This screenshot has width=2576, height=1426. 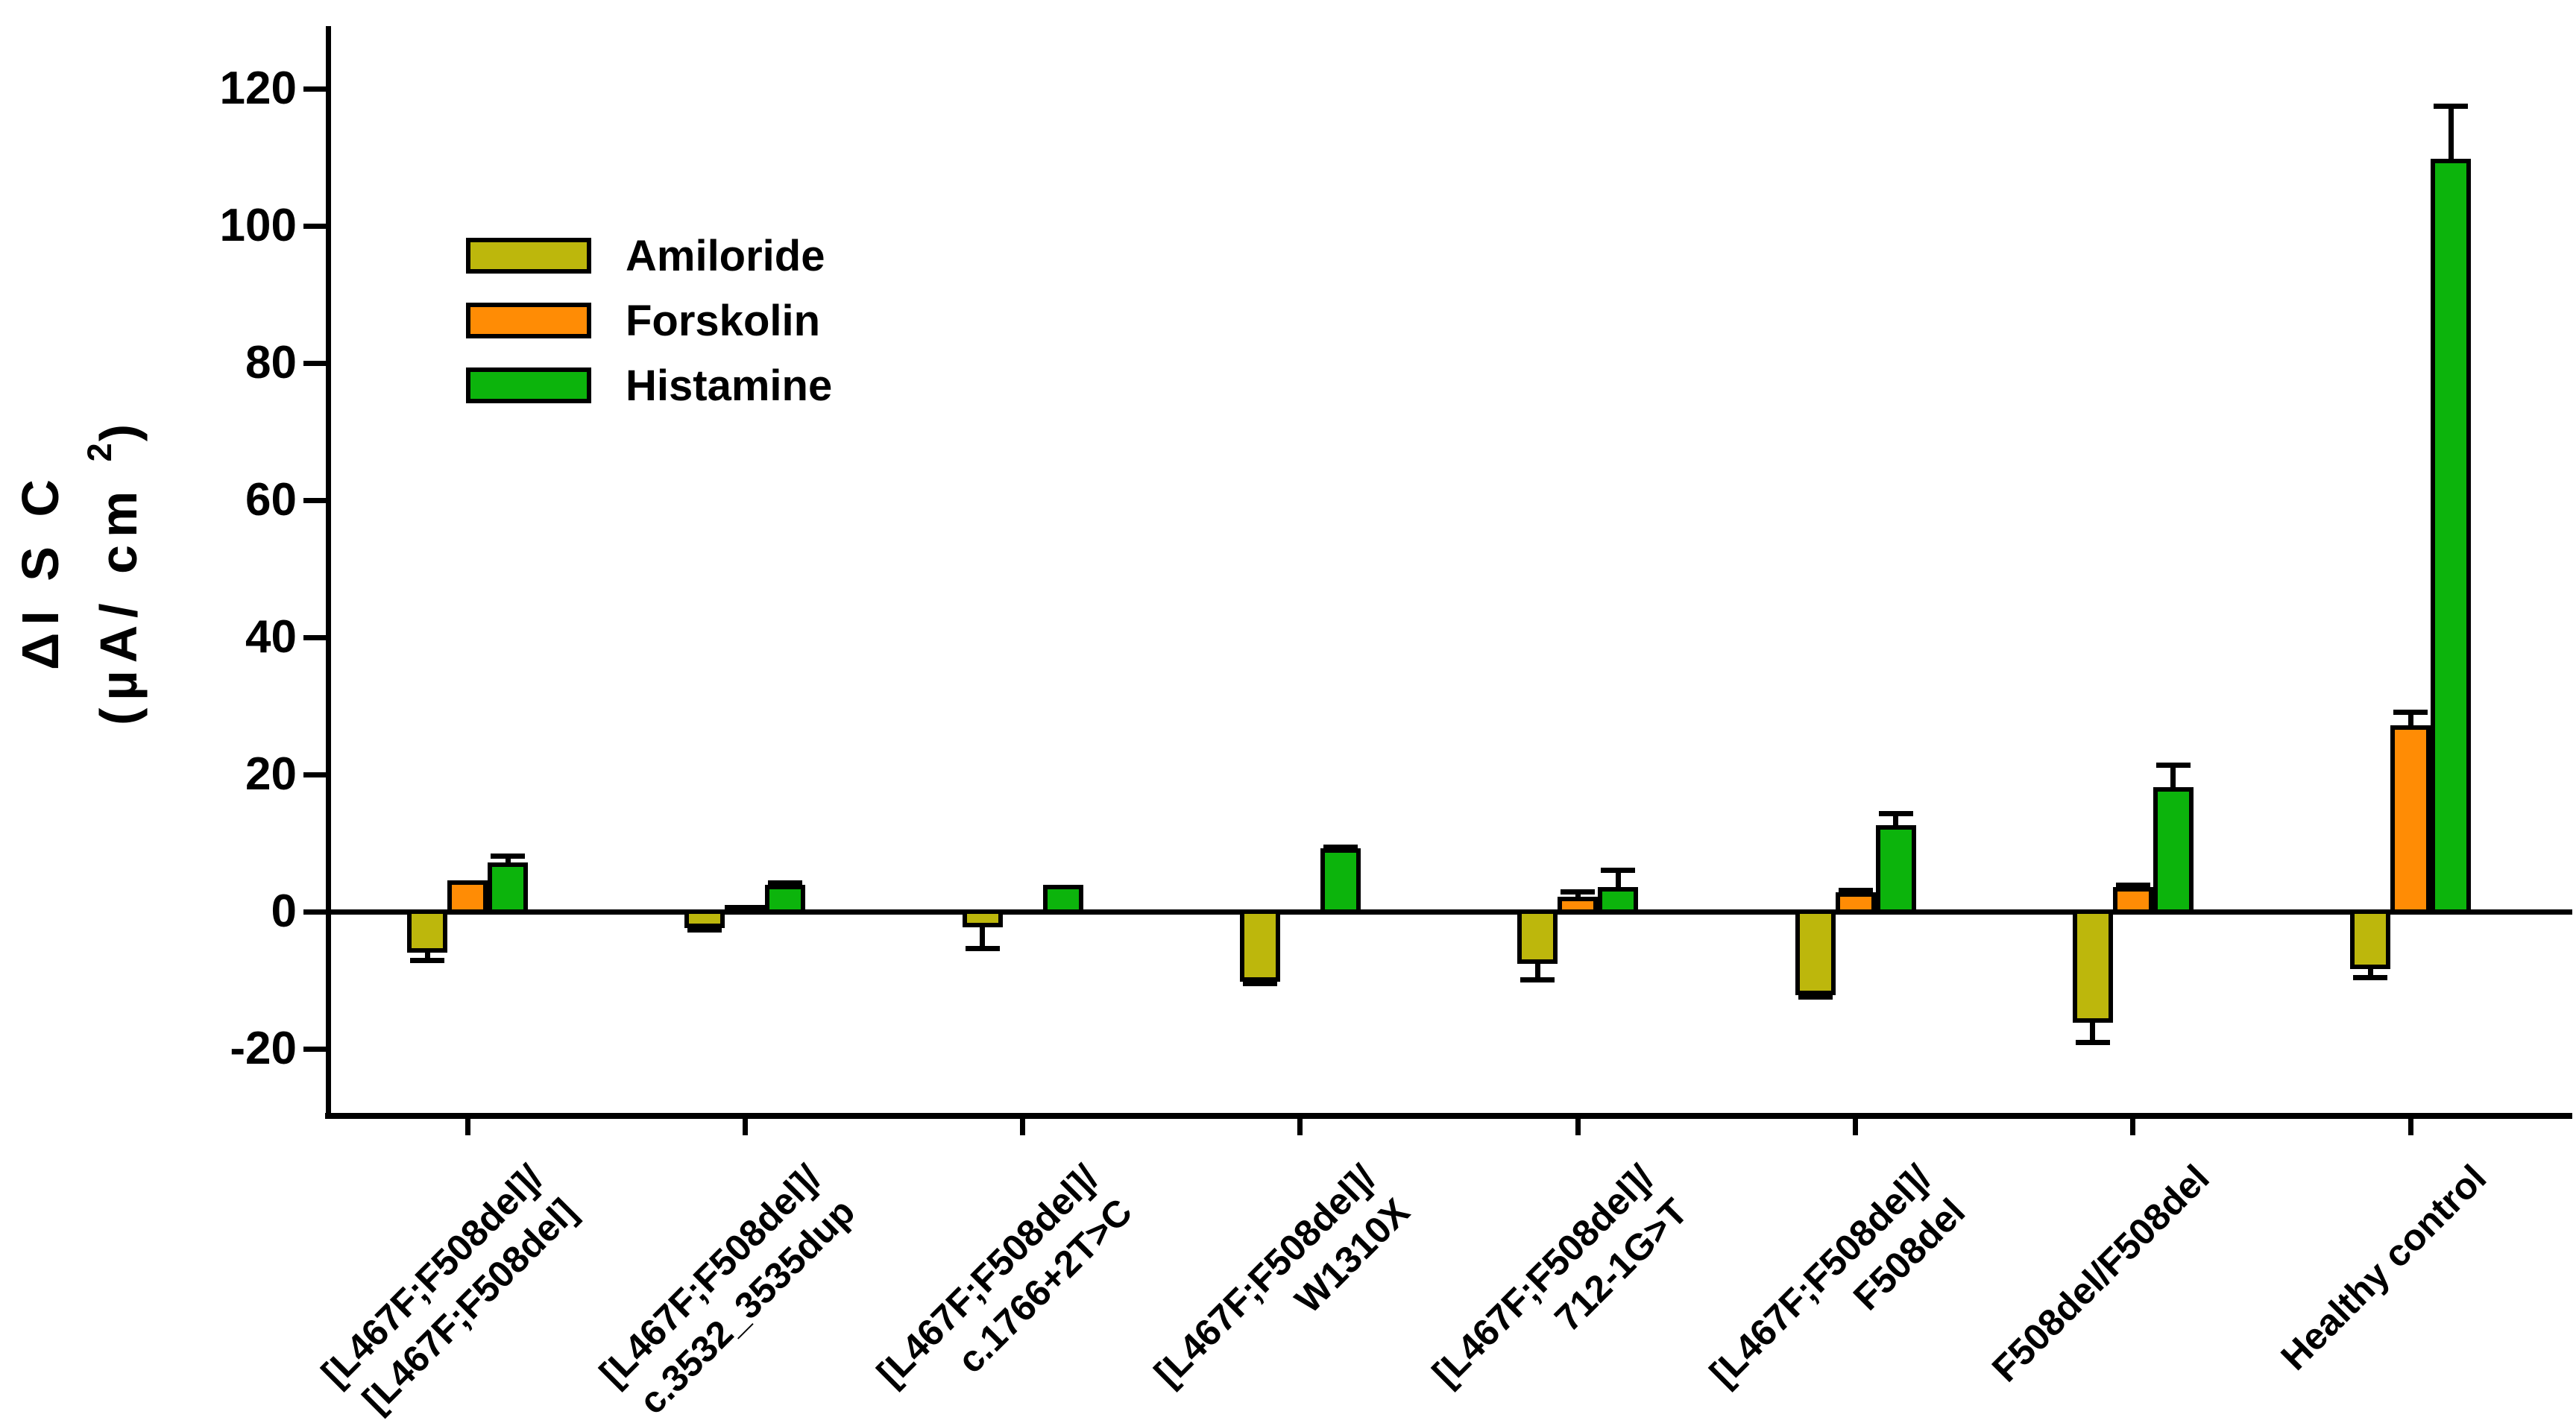 I want to click on y-axis-label-line1: ΔI S C, so click(x=40, y=571).